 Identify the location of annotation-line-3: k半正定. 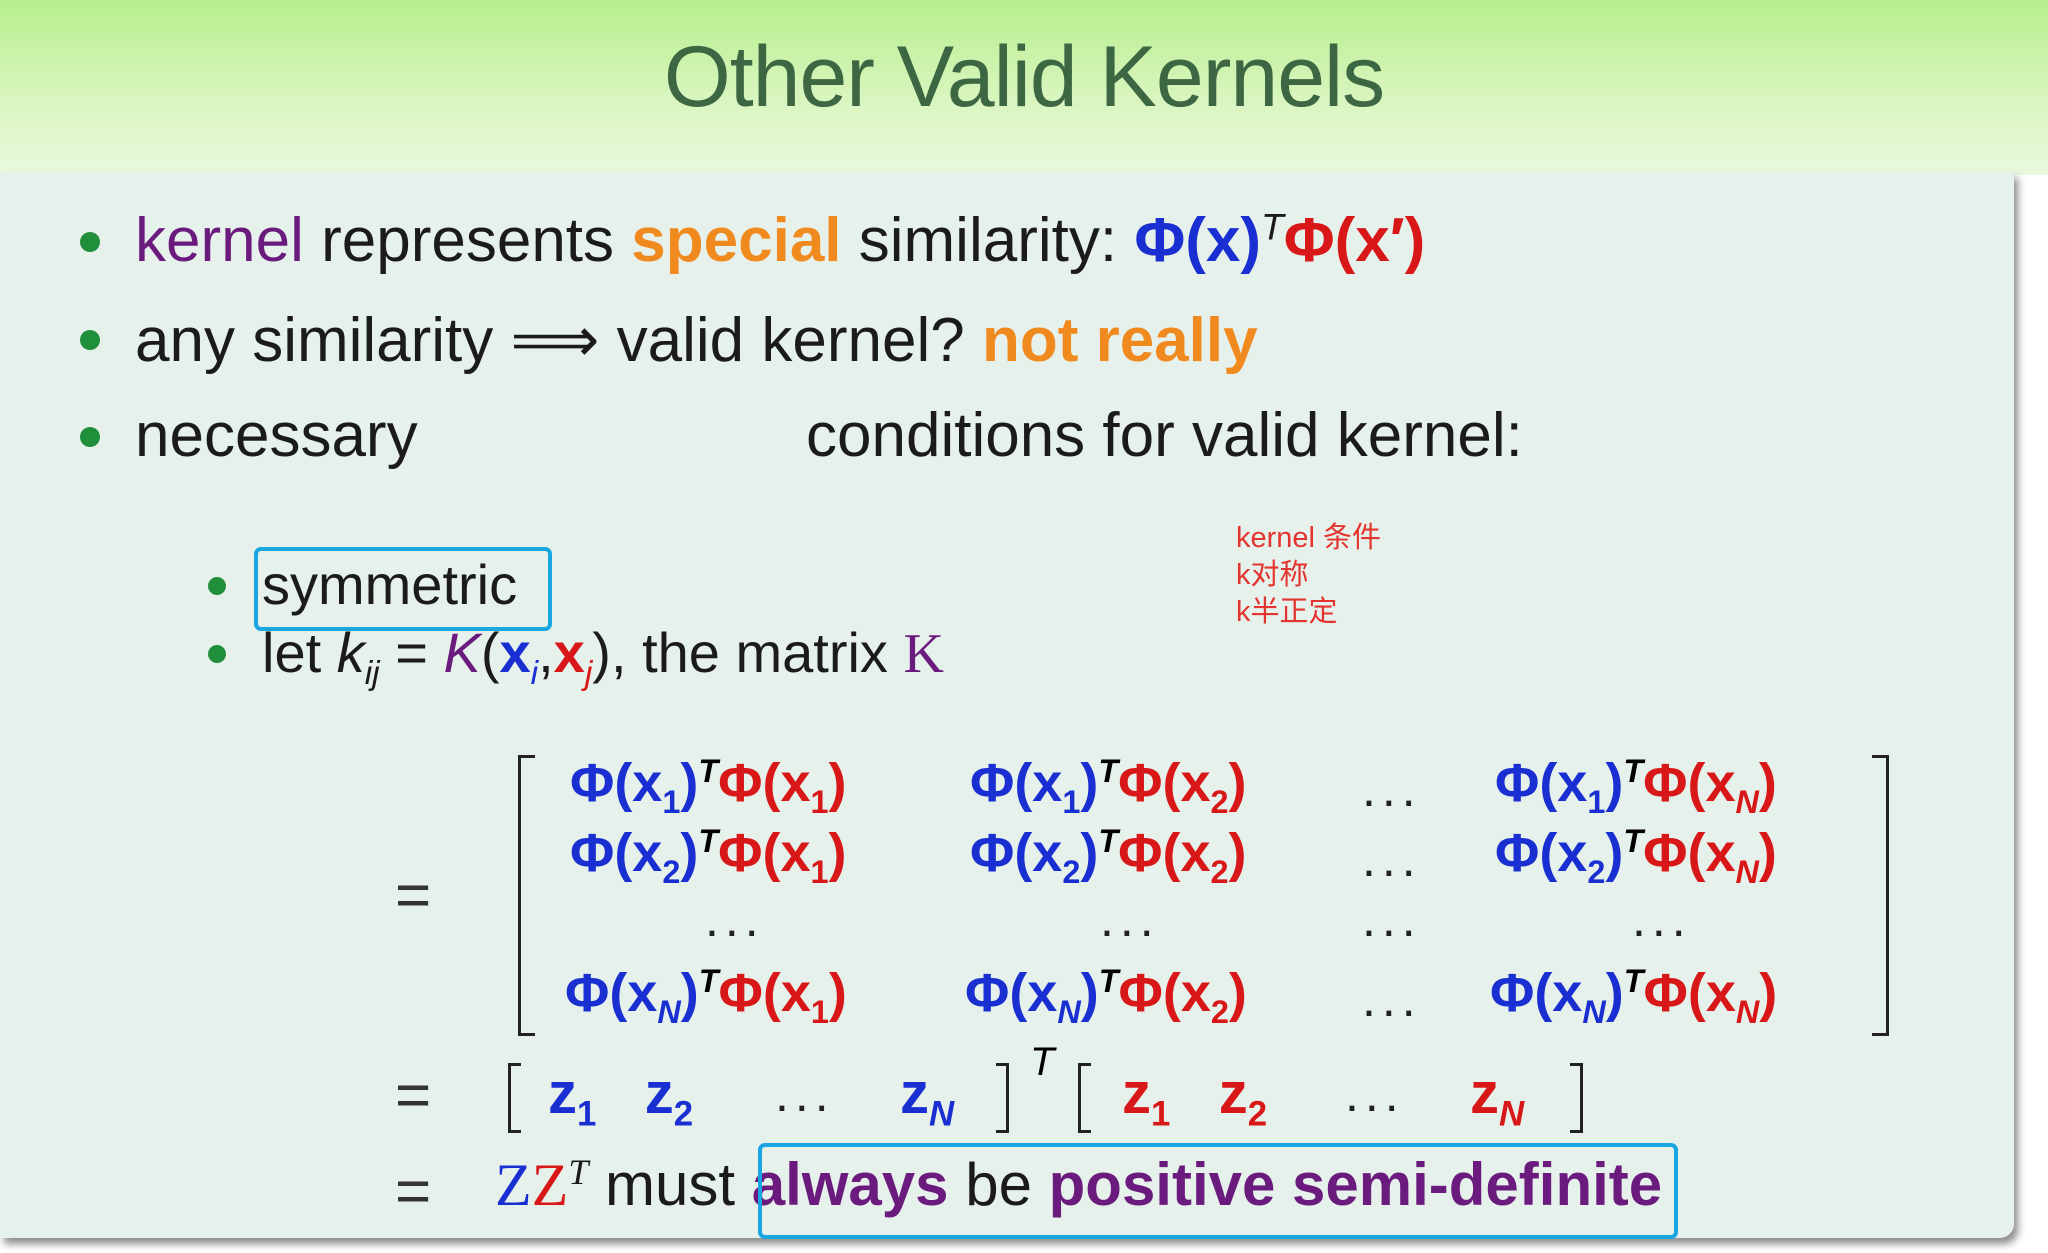
(1287, 612).